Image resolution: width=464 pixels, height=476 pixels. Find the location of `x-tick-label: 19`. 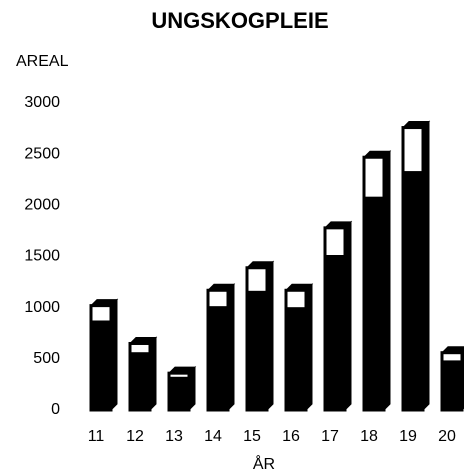

x-tick-label: 19 is located at coordinates (408, 436).